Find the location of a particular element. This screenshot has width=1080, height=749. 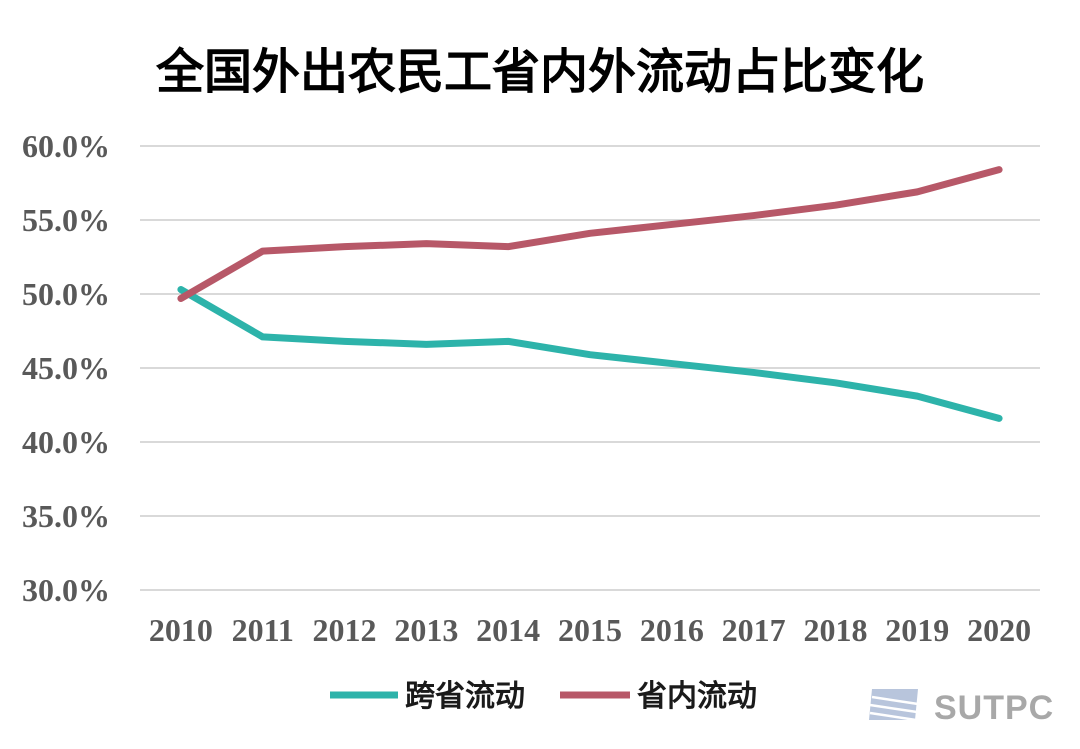

y-tick-label: 50.0% is located at coordinates (66, 294).